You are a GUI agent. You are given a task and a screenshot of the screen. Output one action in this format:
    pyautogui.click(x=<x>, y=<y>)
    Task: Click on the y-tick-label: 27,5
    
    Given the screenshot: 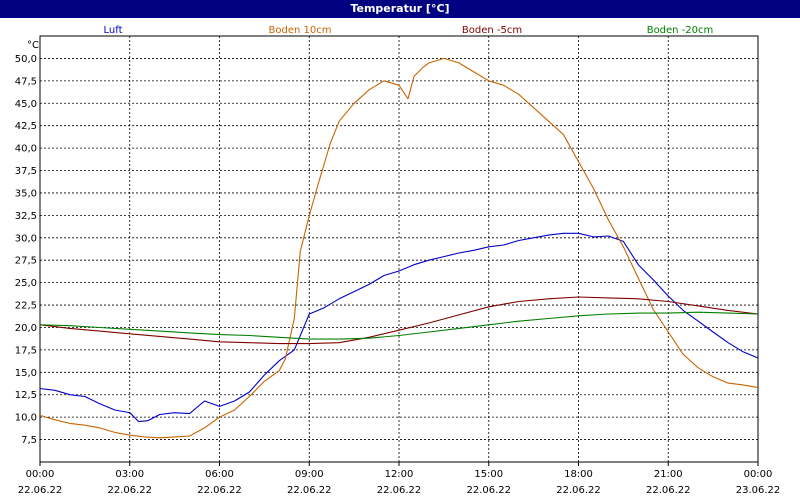 What is the action you would take?
    pyautogui.click(x=26, y=261)
    